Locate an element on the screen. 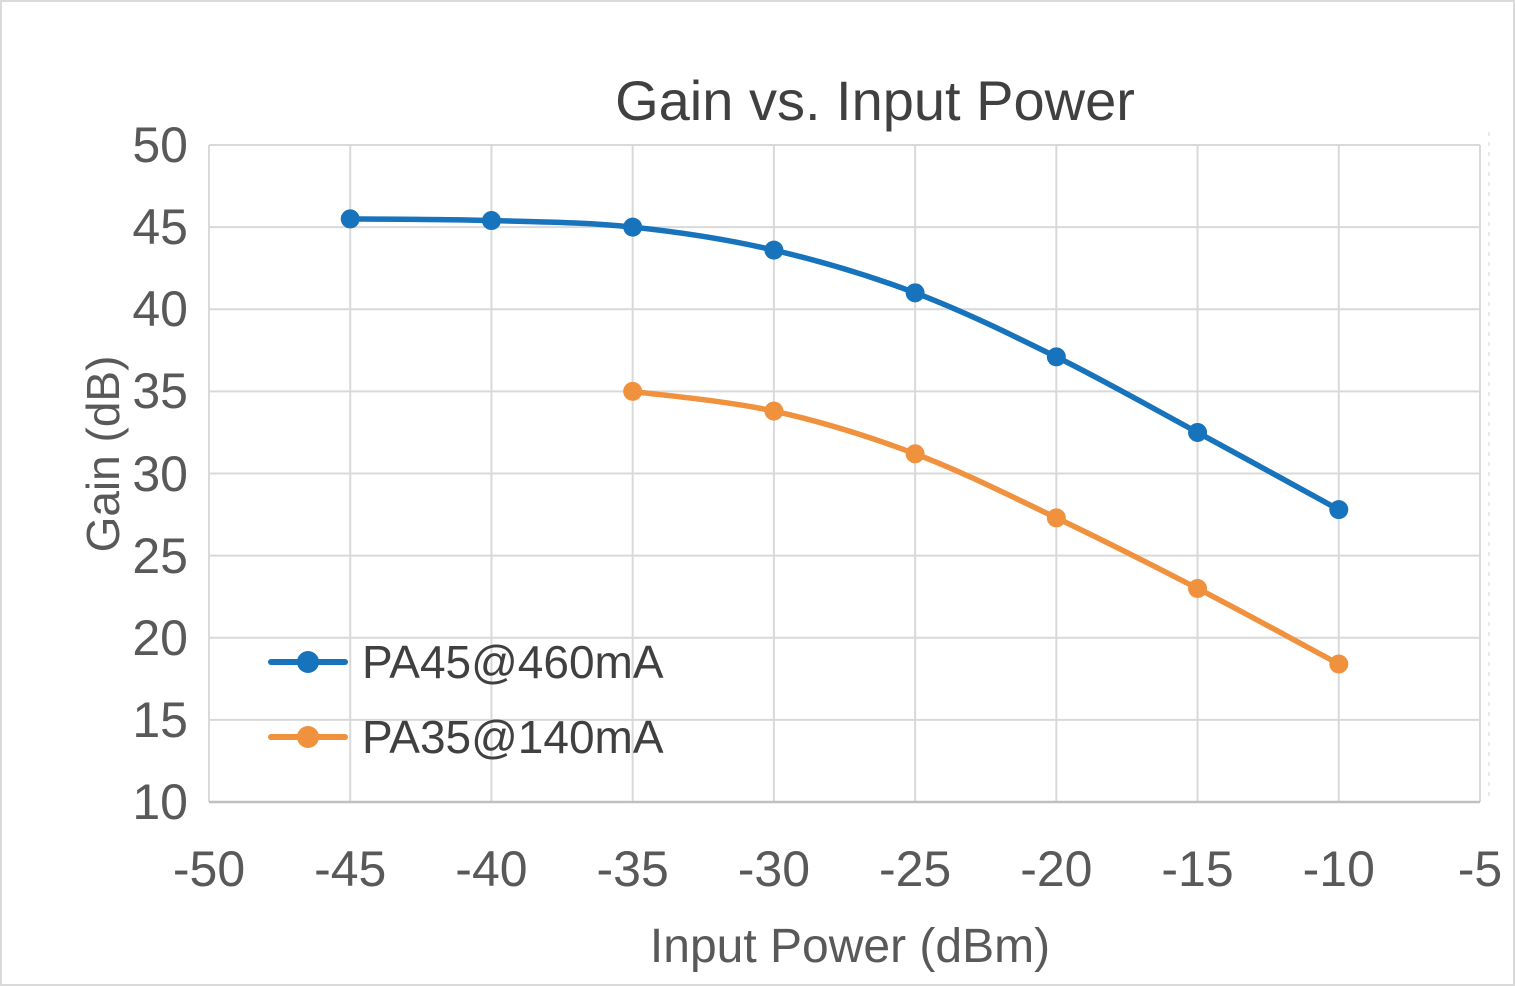 Image resolution: width=1515 pixels, height=986 pixels. legend-item-pa45: PA45@460mA is located at coordinates (466, 661).